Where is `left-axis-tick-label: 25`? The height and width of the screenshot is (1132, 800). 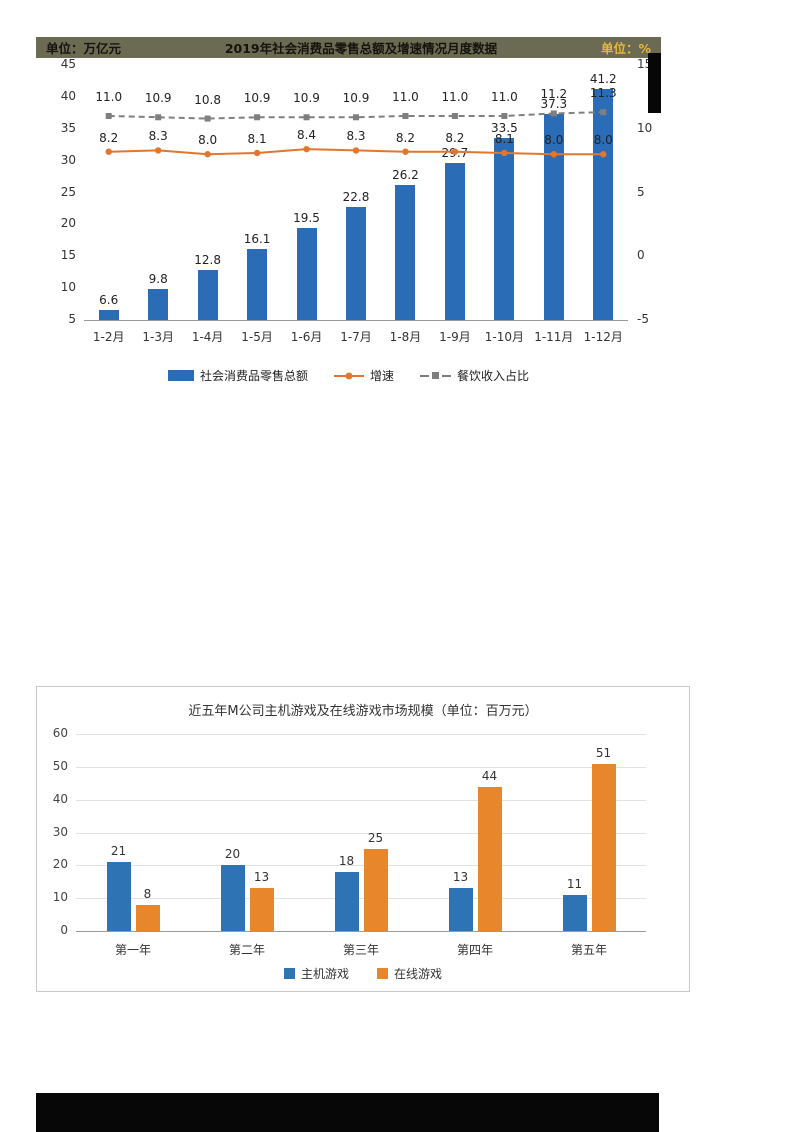
left-axis-tick-label: 25 is located at coordinates (68, 191).